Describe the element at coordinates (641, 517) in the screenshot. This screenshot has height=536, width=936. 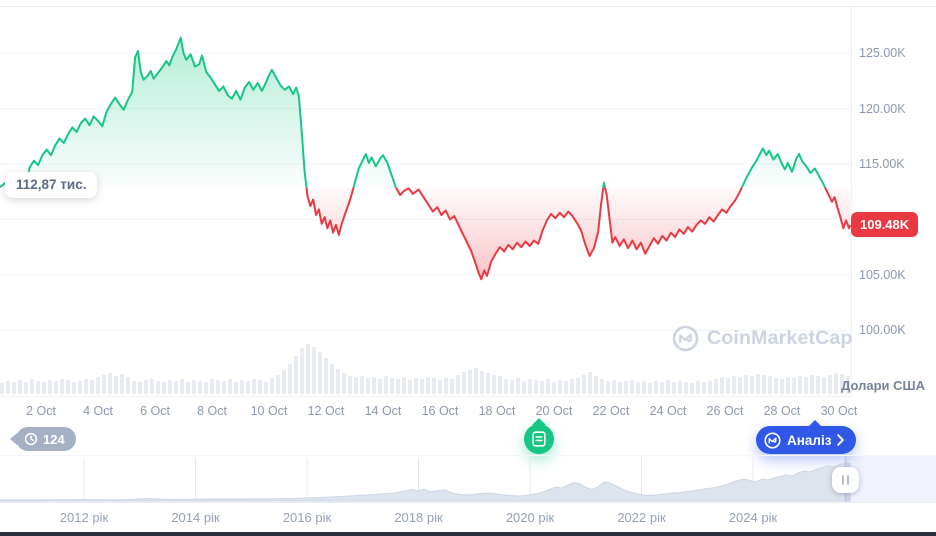
I see `year-label: 2022 рік` at that location.